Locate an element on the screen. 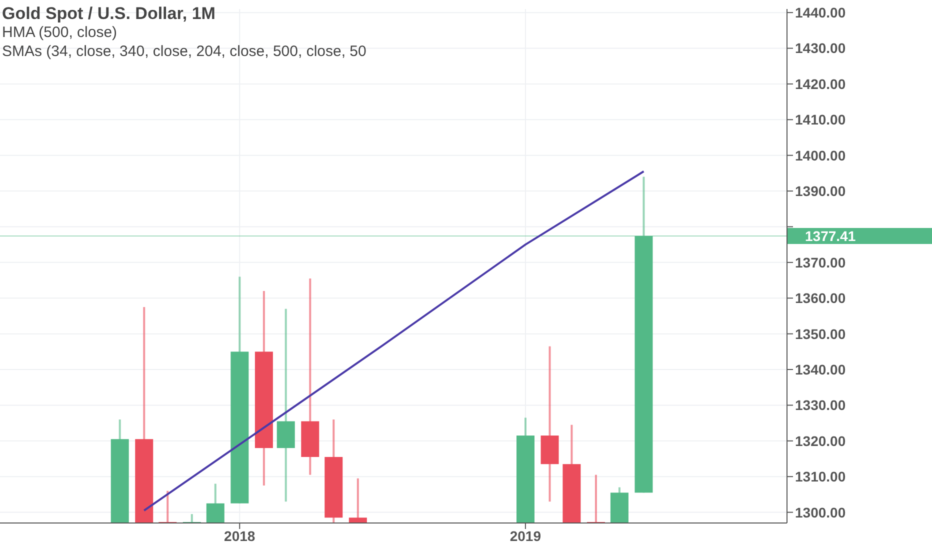 The width and height of the screenshot is (932, 550). y-tick-label: 1320.00 is located at coordinates (820, 440).